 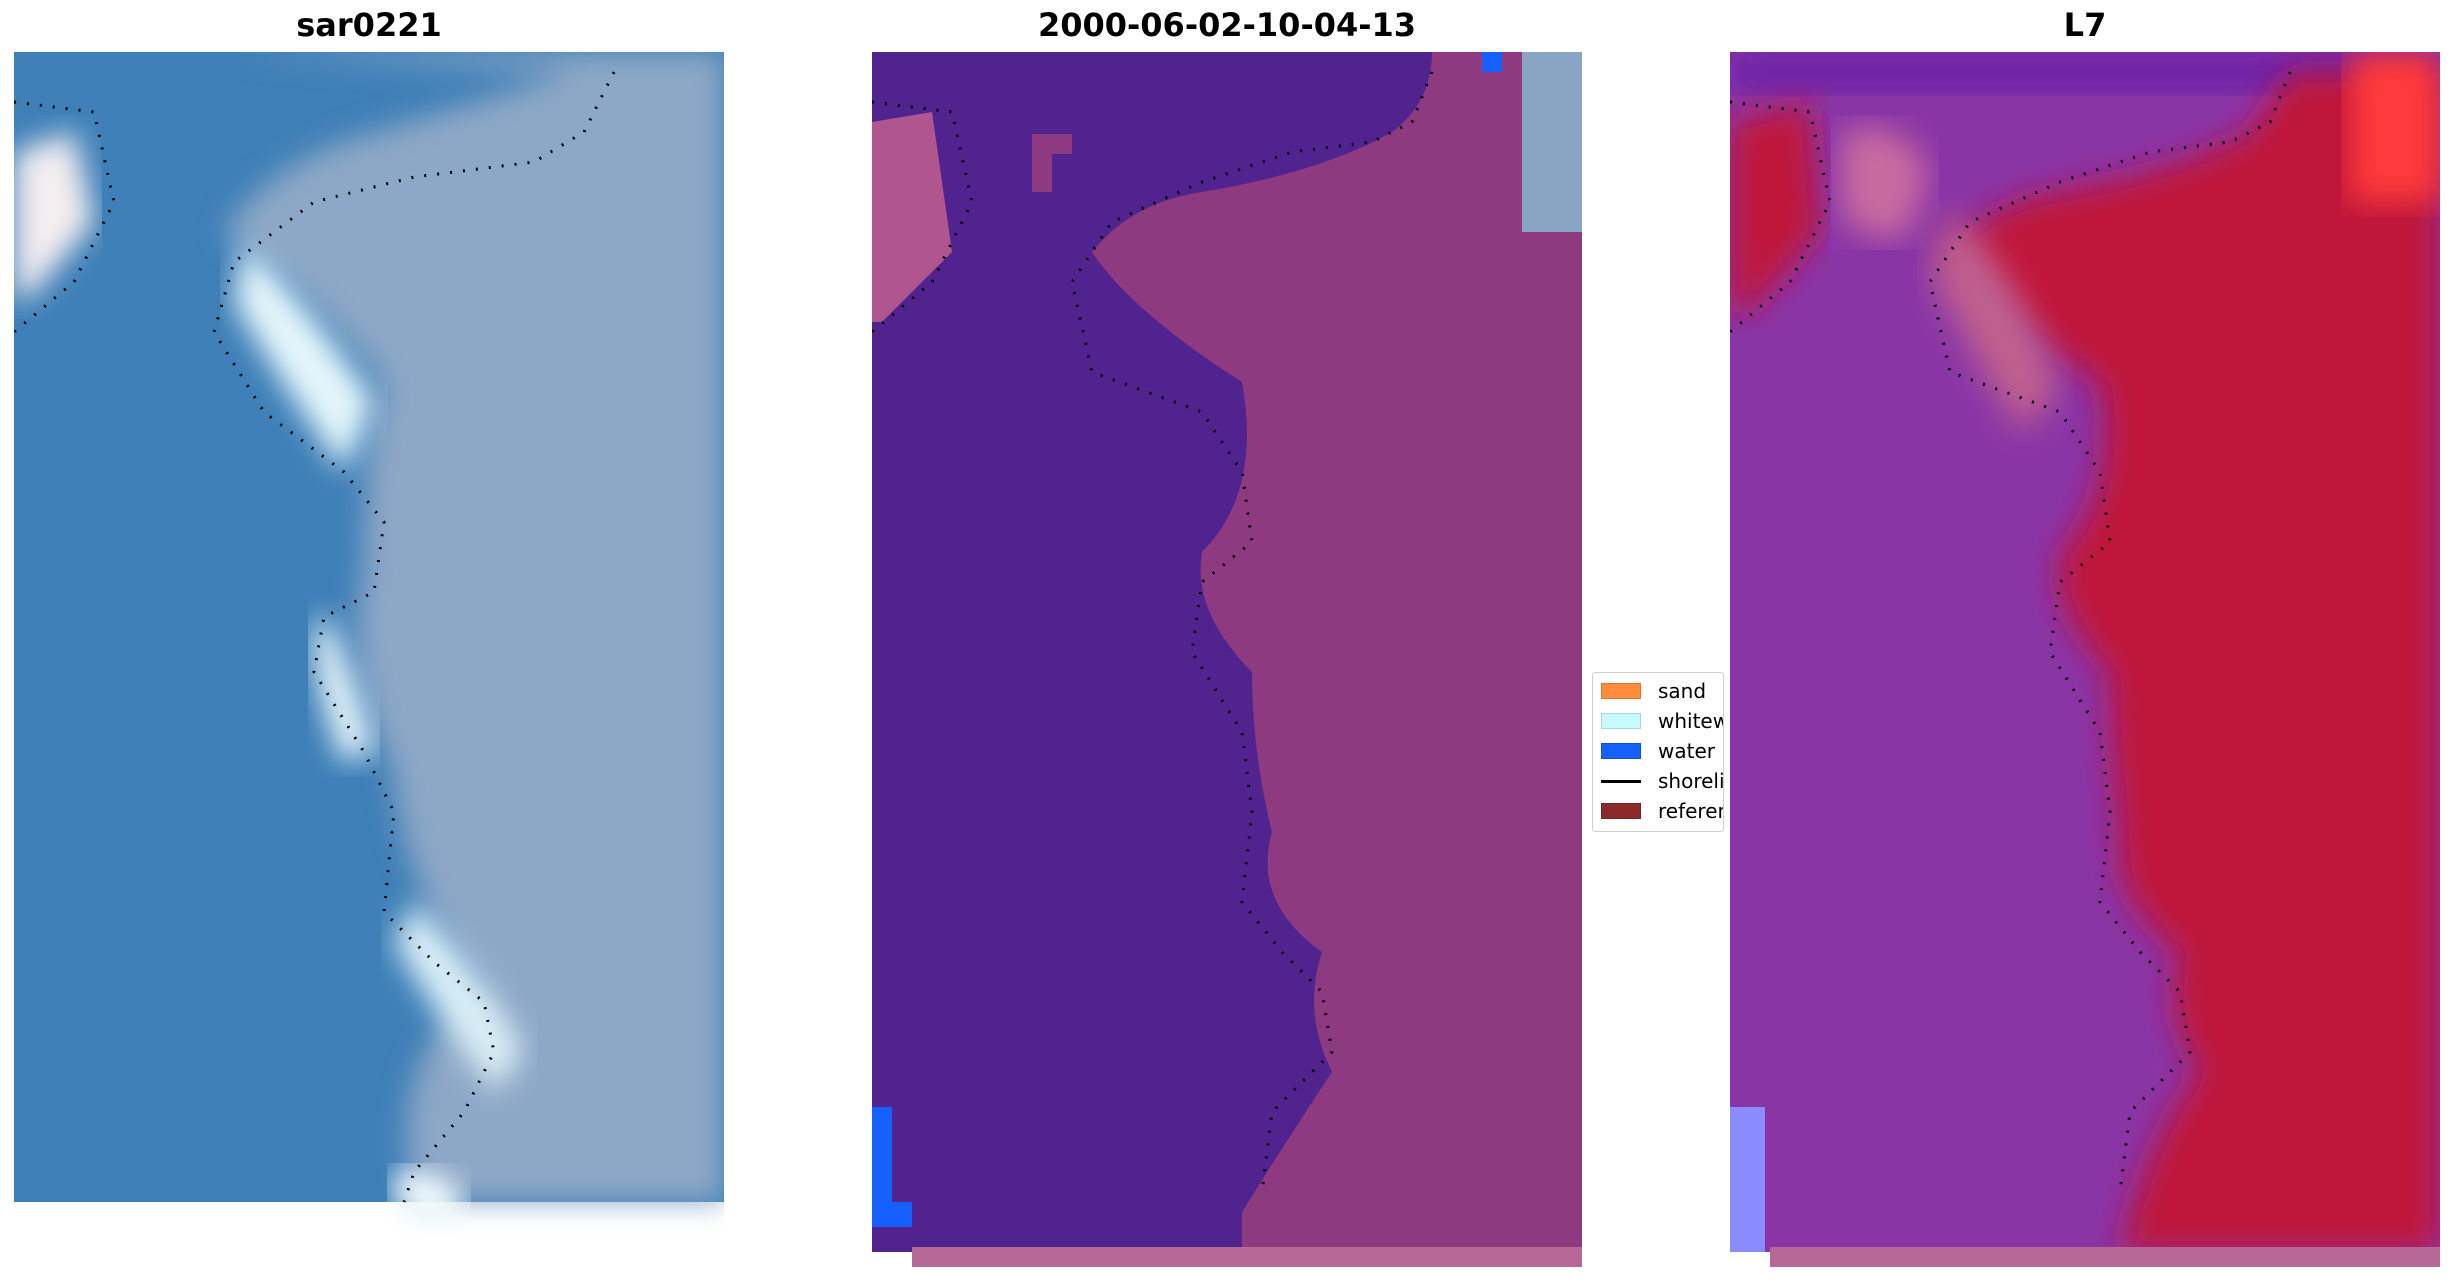 What do you see at coordinates (1691, 781) in the screenshot?
I see `legend-label-shoreline: shoreline` at bounding box center [1691, 781].